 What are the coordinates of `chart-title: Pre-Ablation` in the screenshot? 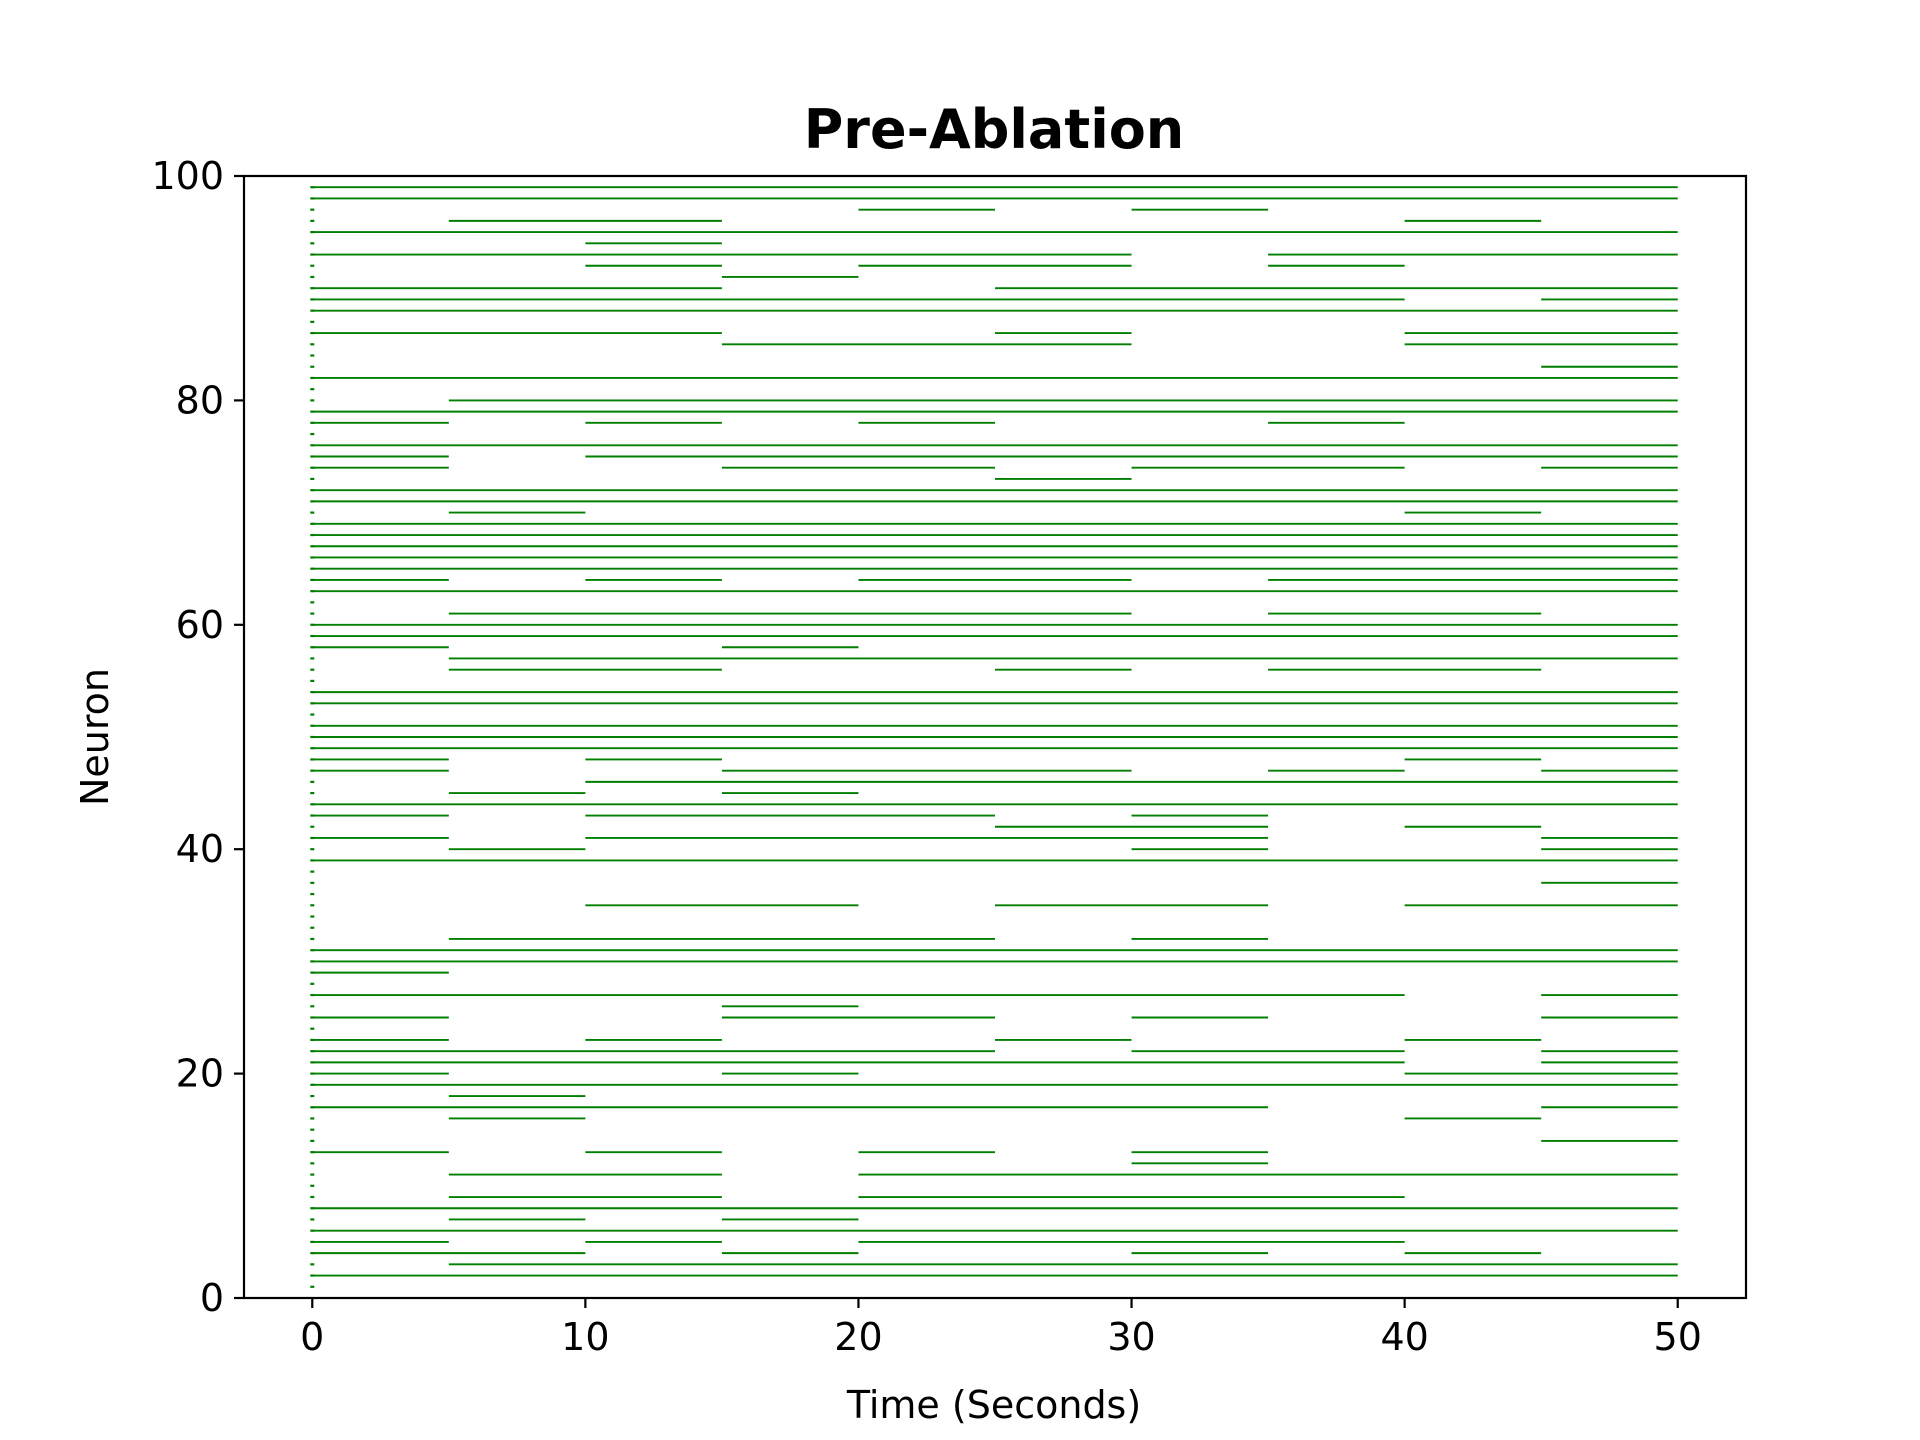 It's located at (994, 129).